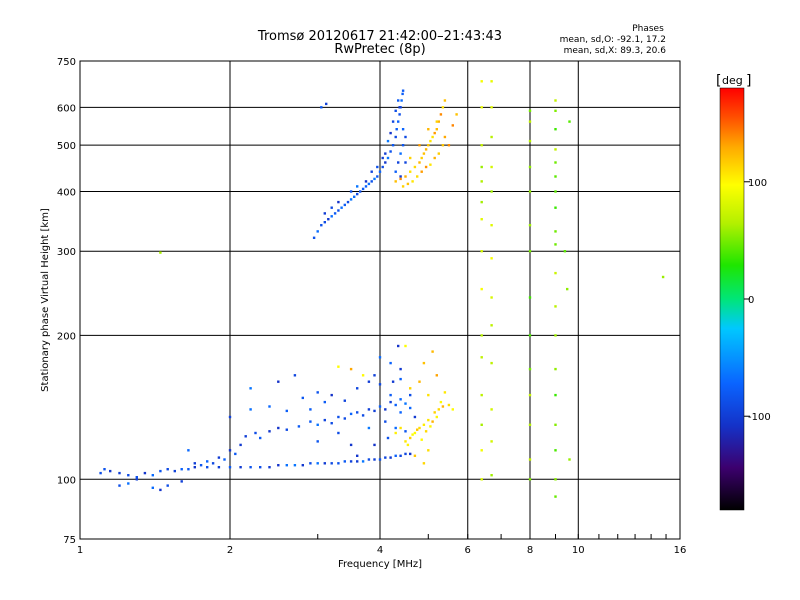 This screenshot has height=600, width=800. I want to click on chart-subtitle: RwPretec (8p), so click(379, 49).